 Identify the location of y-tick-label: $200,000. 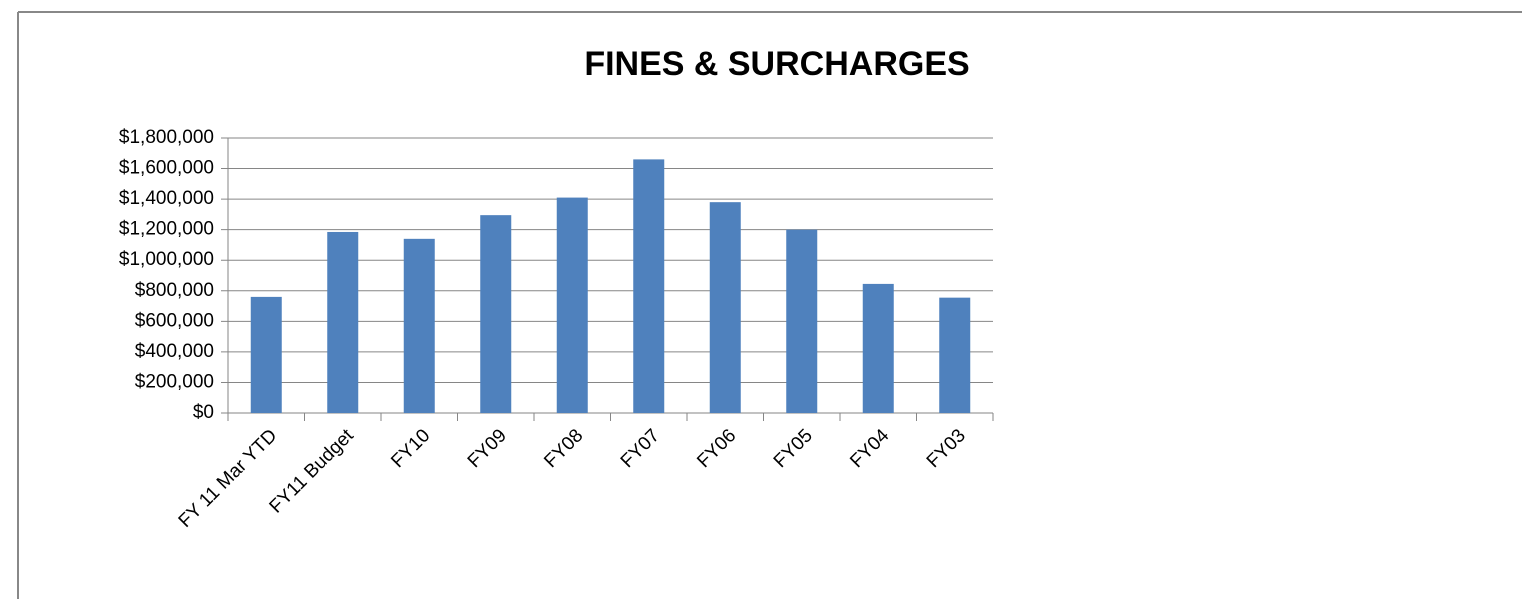
(174, 381).